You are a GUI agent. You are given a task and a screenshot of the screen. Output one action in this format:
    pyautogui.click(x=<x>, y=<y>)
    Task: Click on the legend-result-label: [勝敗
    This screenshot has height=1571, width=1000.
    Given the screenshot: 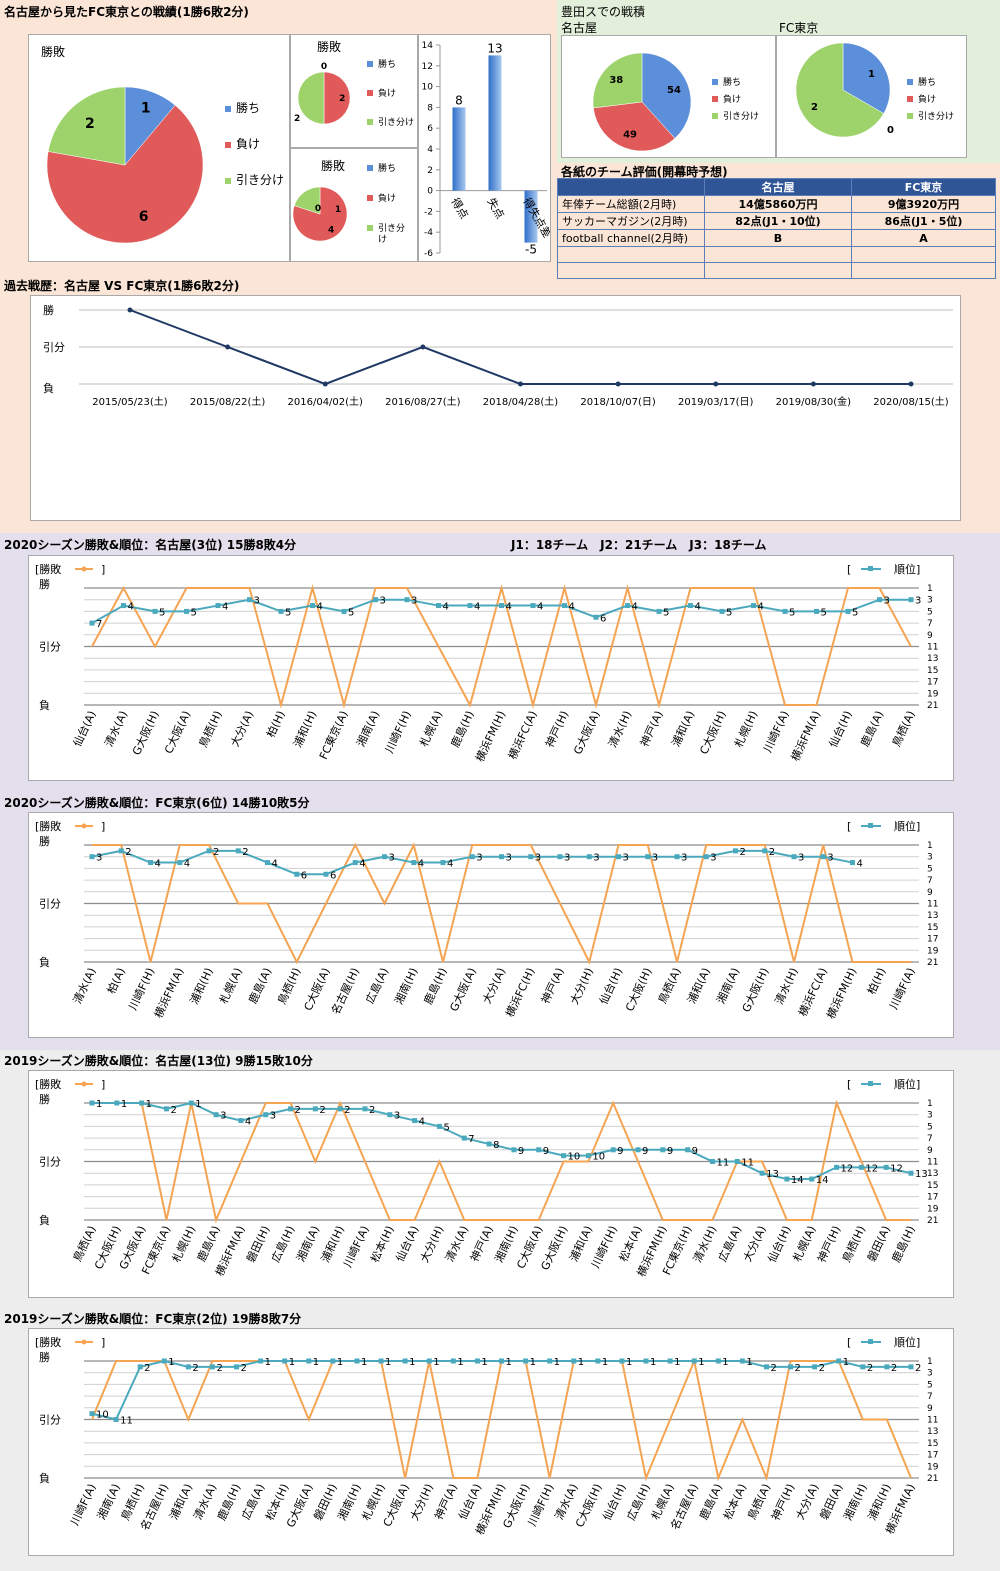 What is the action you would take?
    pyautogui.click(x=48, y=1084)
    